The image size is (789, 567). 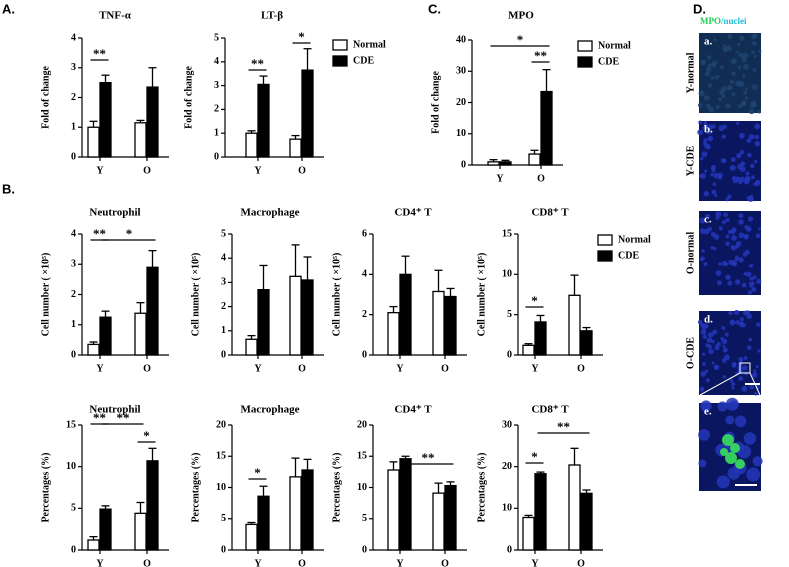 What do you see at coordinates (461, 39) in the screenshot?
I see `y-tick-label: 40` at bounding box center [461, 39].